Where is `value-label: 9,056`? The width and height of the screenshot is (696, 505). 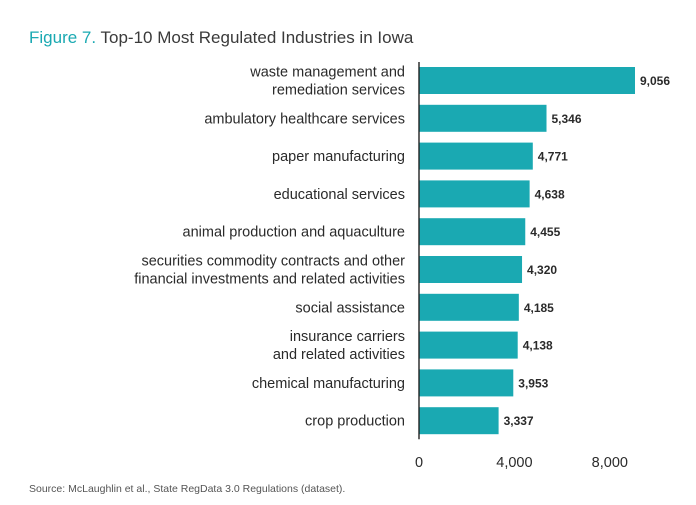
value-label: 9,056 is located at coordinates (655, 81).